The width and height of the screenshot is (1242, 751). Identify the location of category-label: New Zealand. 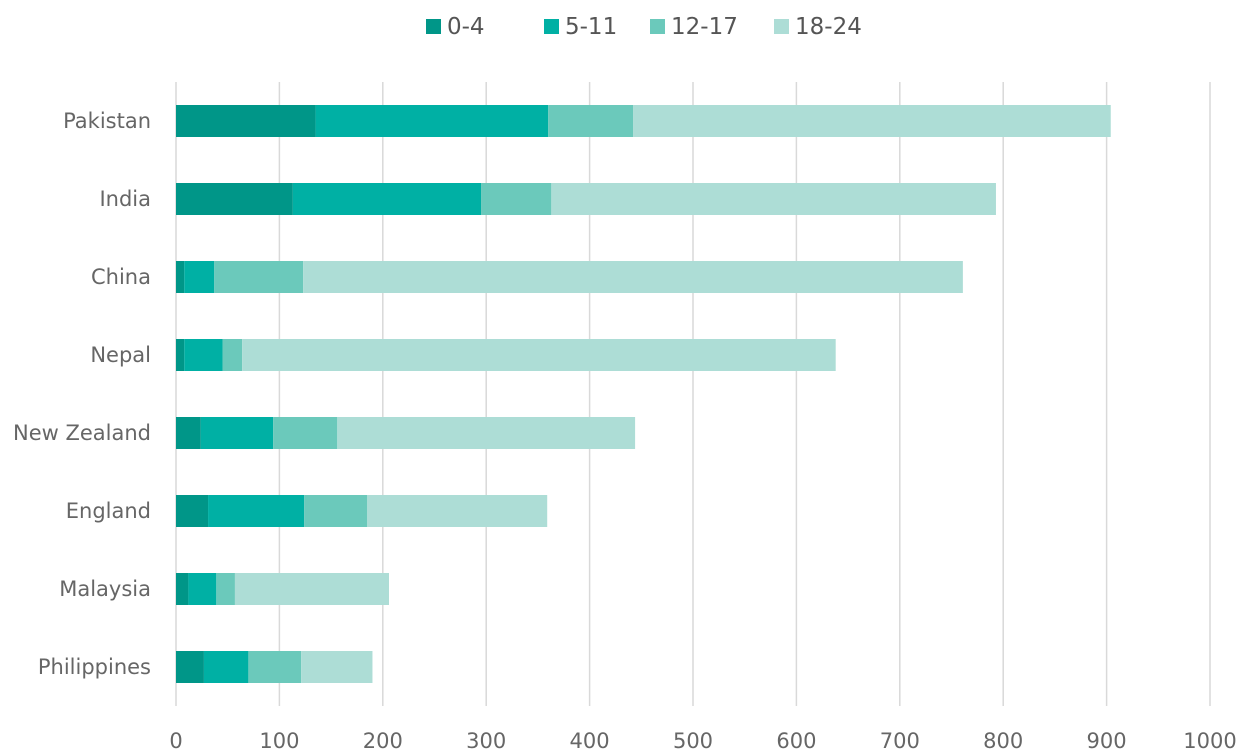
(82, 433).